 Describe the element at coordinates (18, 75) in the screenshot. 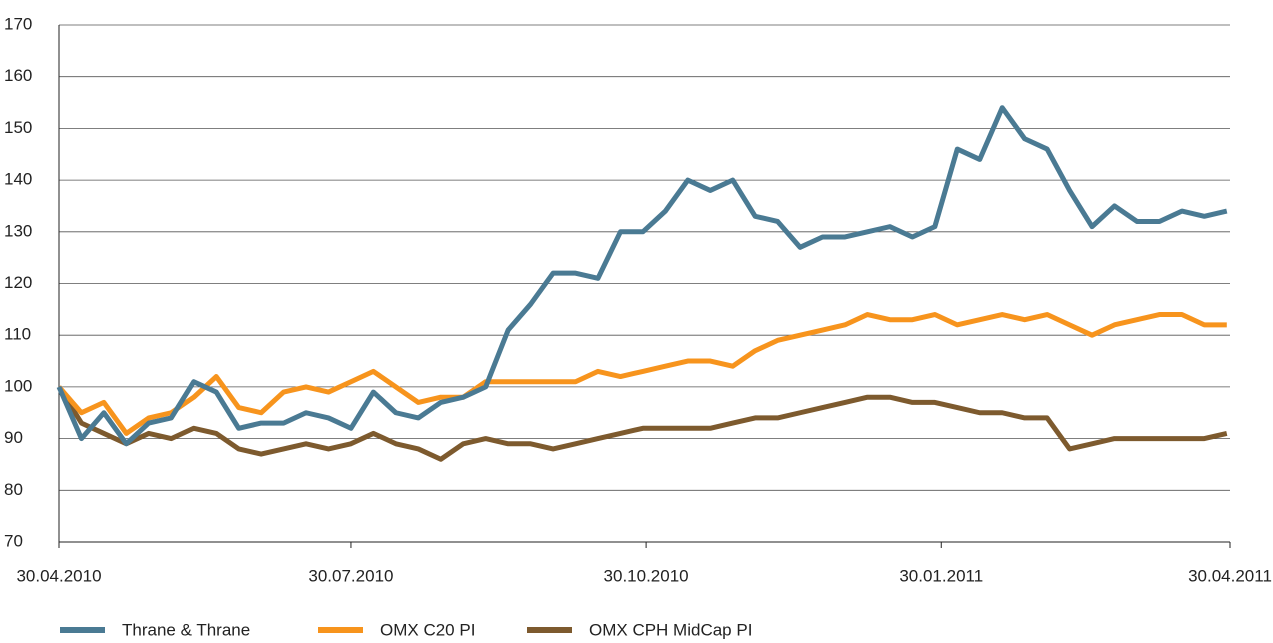

I see `y-tick-label: 160` at that location.